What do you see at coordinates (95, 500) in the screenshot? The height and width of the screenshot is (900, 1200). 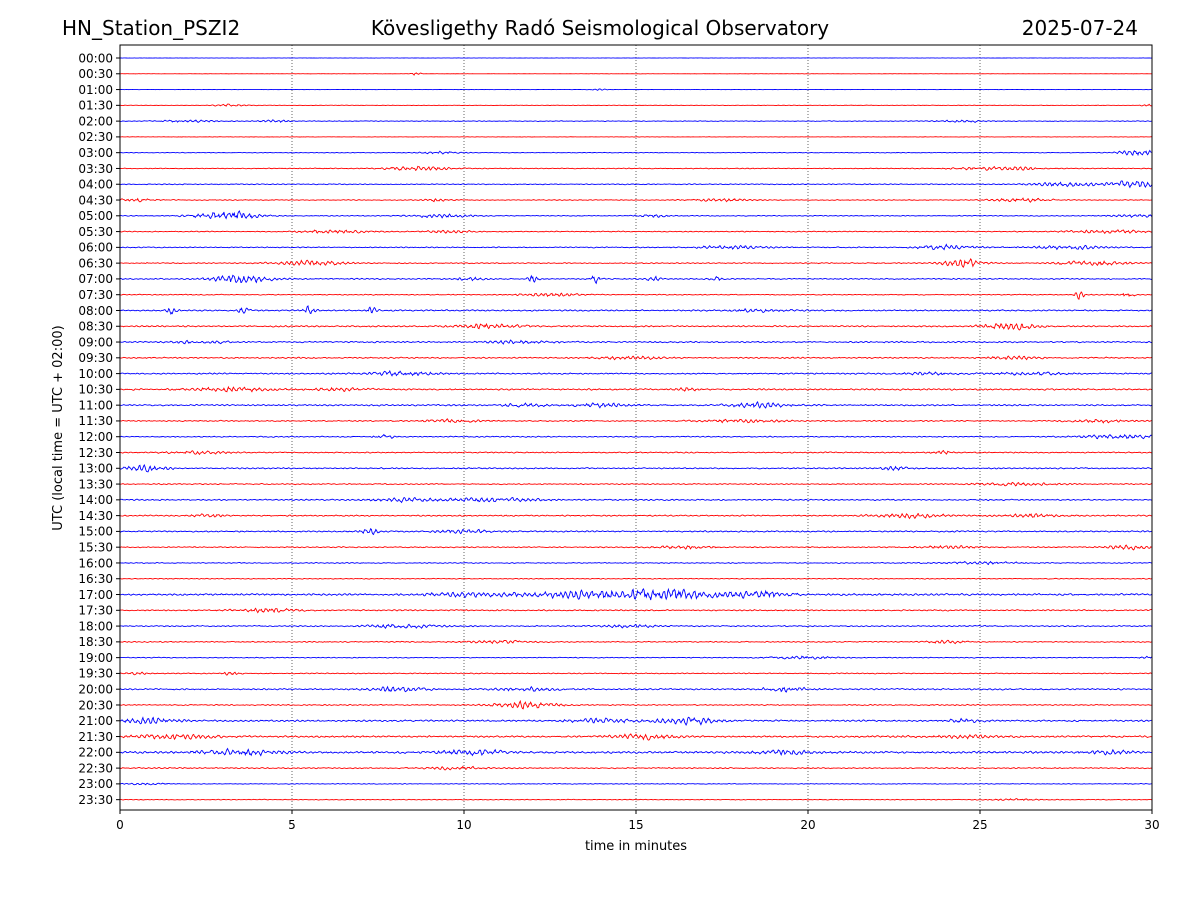 I see `y-tick-label: 14:00` at bounding box center [95, 500].